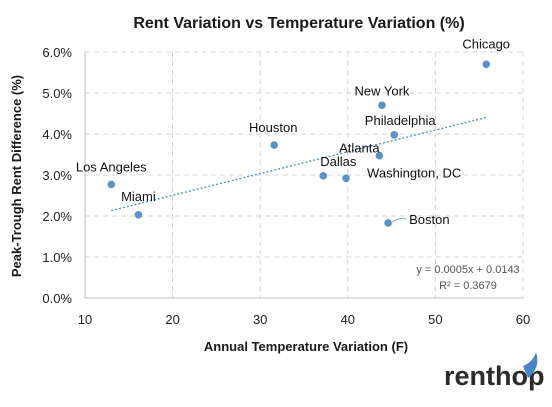  I want to click on y-tick-label: 0.0%, so click(57, 298).